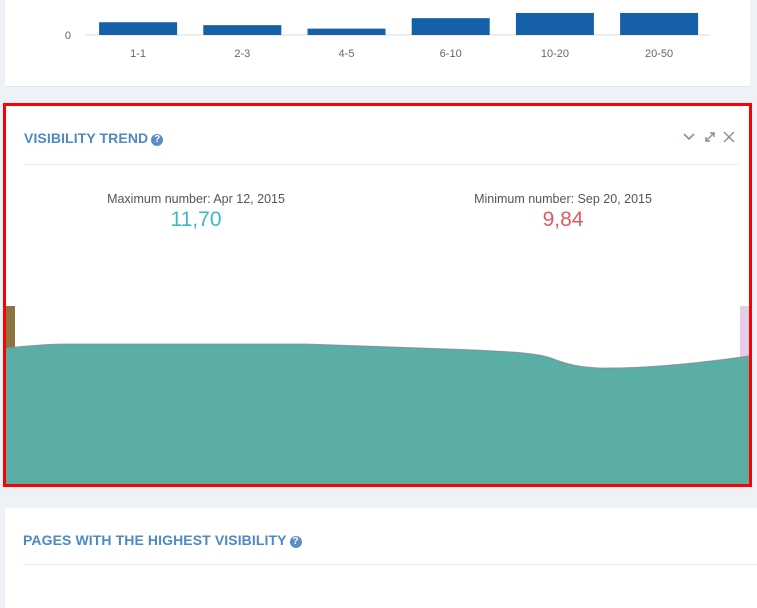  What do you see at coordinates (347, 54) in the screenshot?
I see `x-tick-label: 4-5` at bounding box center [347, 54].